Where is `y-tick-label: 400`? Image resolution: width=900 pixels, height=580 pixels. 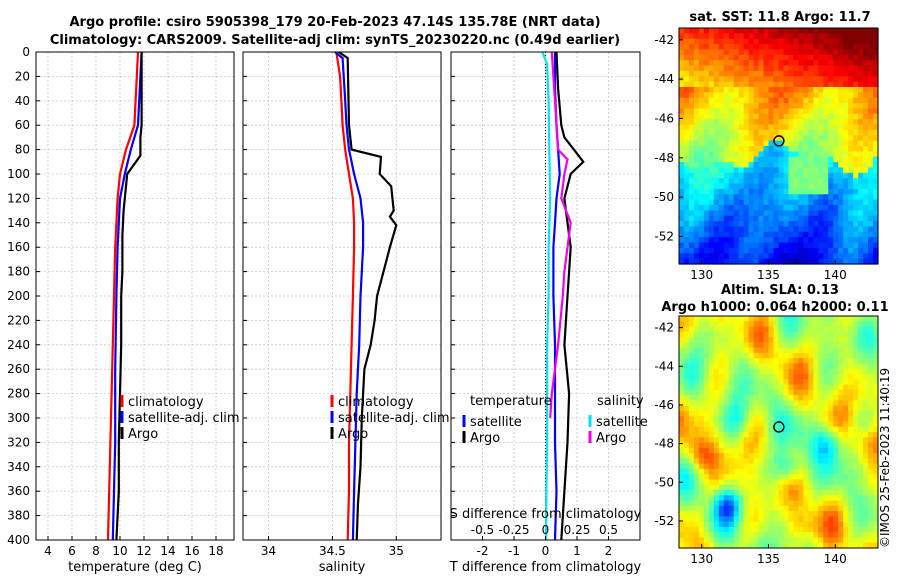 y-tick-label: 400 is located at coordinates (18, 540).